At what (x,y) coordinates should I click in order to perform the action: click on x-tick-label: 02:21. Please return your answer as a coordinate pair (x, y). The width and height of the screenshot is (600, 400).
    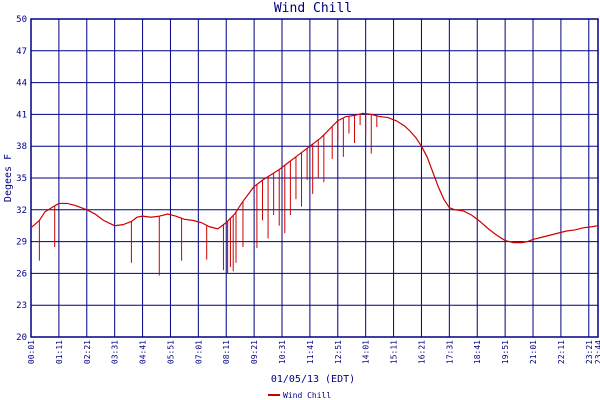
    Looking at the image, I should click on (87, 352).